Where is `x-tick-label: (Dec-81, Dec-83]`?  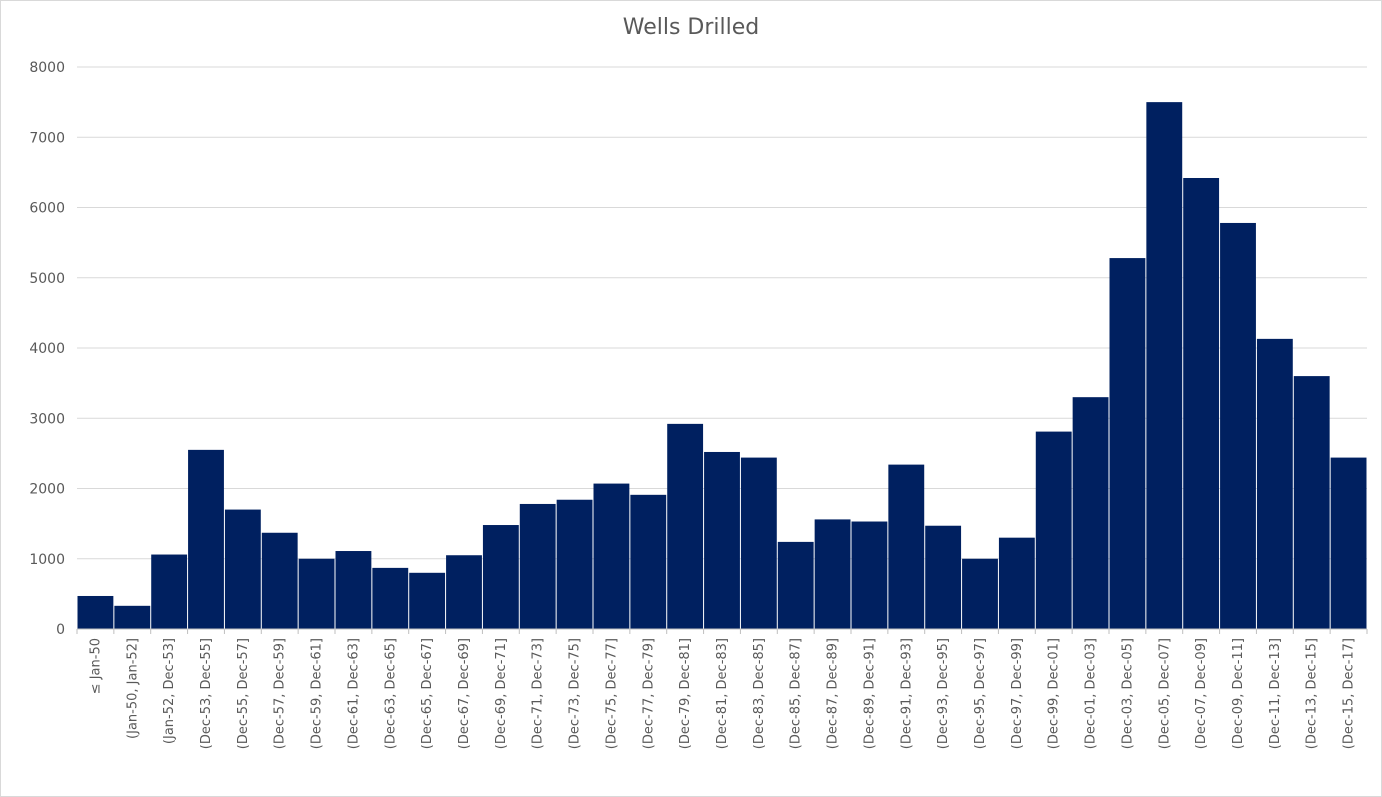 x-tick-label: (Dec-81, Dec-83] is located at coordinates (722, 693).